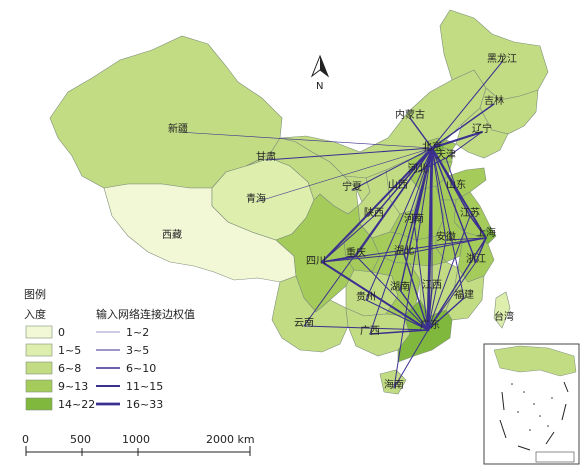 The width and height of the screenshot is (583, 475). Describe the element at coordinates (531, 404) in the screenshot. I see `south-china-sea-inset` at that location.